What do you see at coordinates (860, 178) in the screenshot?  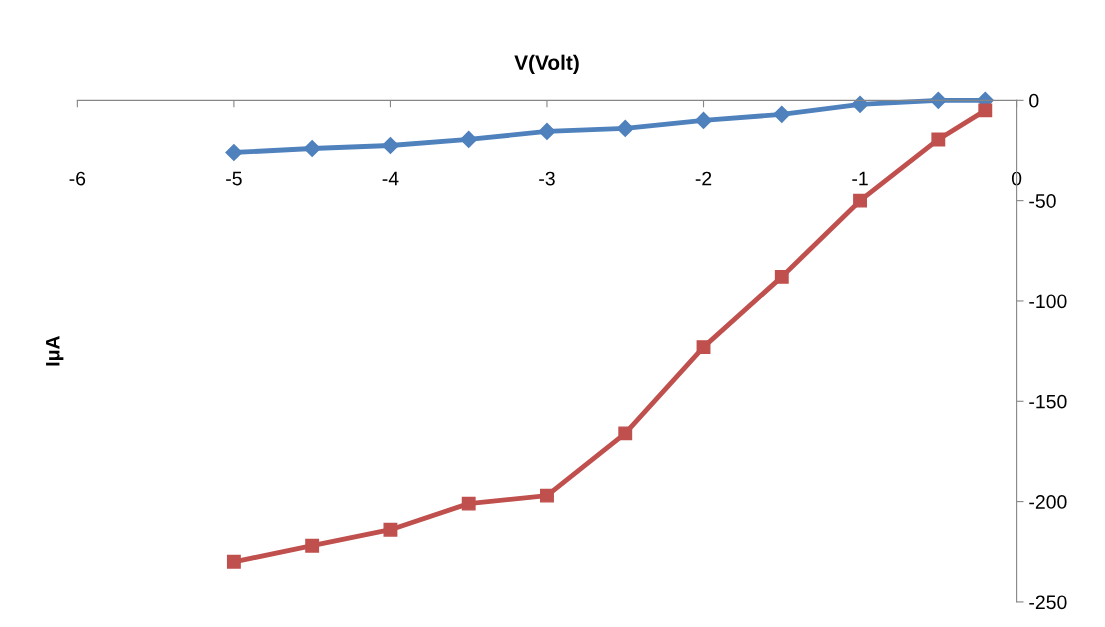 I see `x-tick-label: -1` at bounding box center [860, 178].